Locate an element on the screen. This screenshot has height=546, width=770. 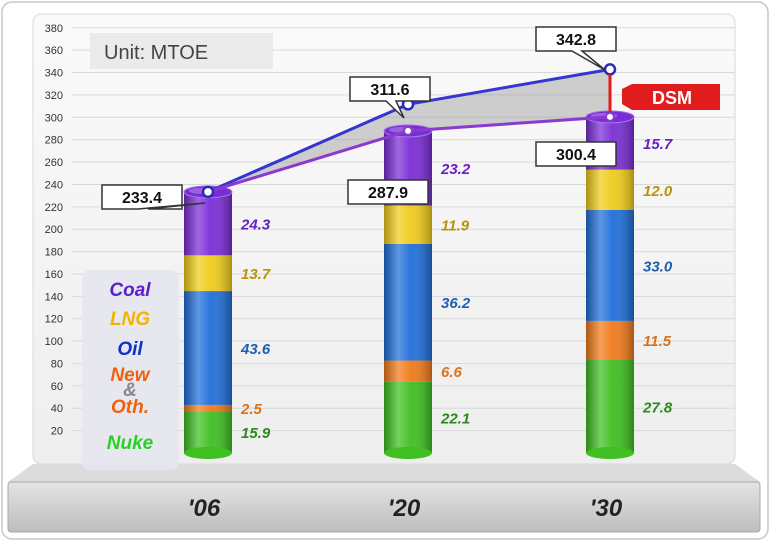
bau-label-20-box is located at coordinates (390, 97).